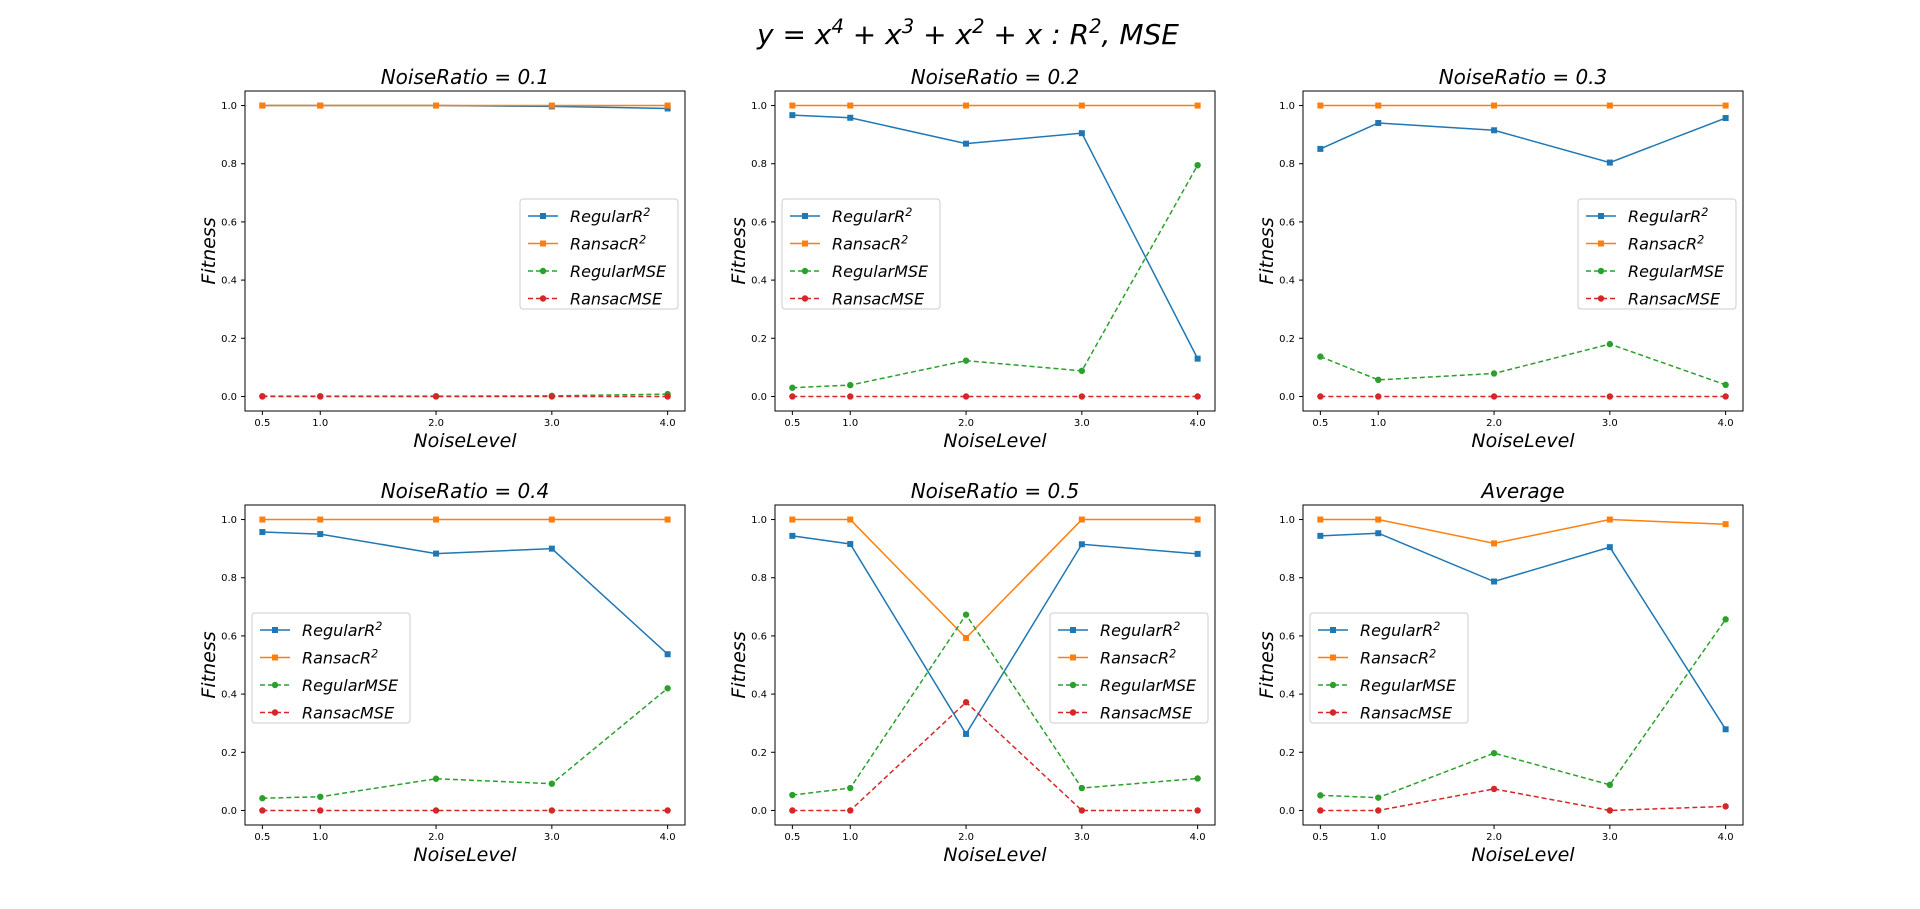 This screenshot has height=909, width=1920. Describe the element at coordinates (967, 33) in the screenshot. I see `figure-title: y = x4 + x3 + x2 + x : R2, MSE` at that location.